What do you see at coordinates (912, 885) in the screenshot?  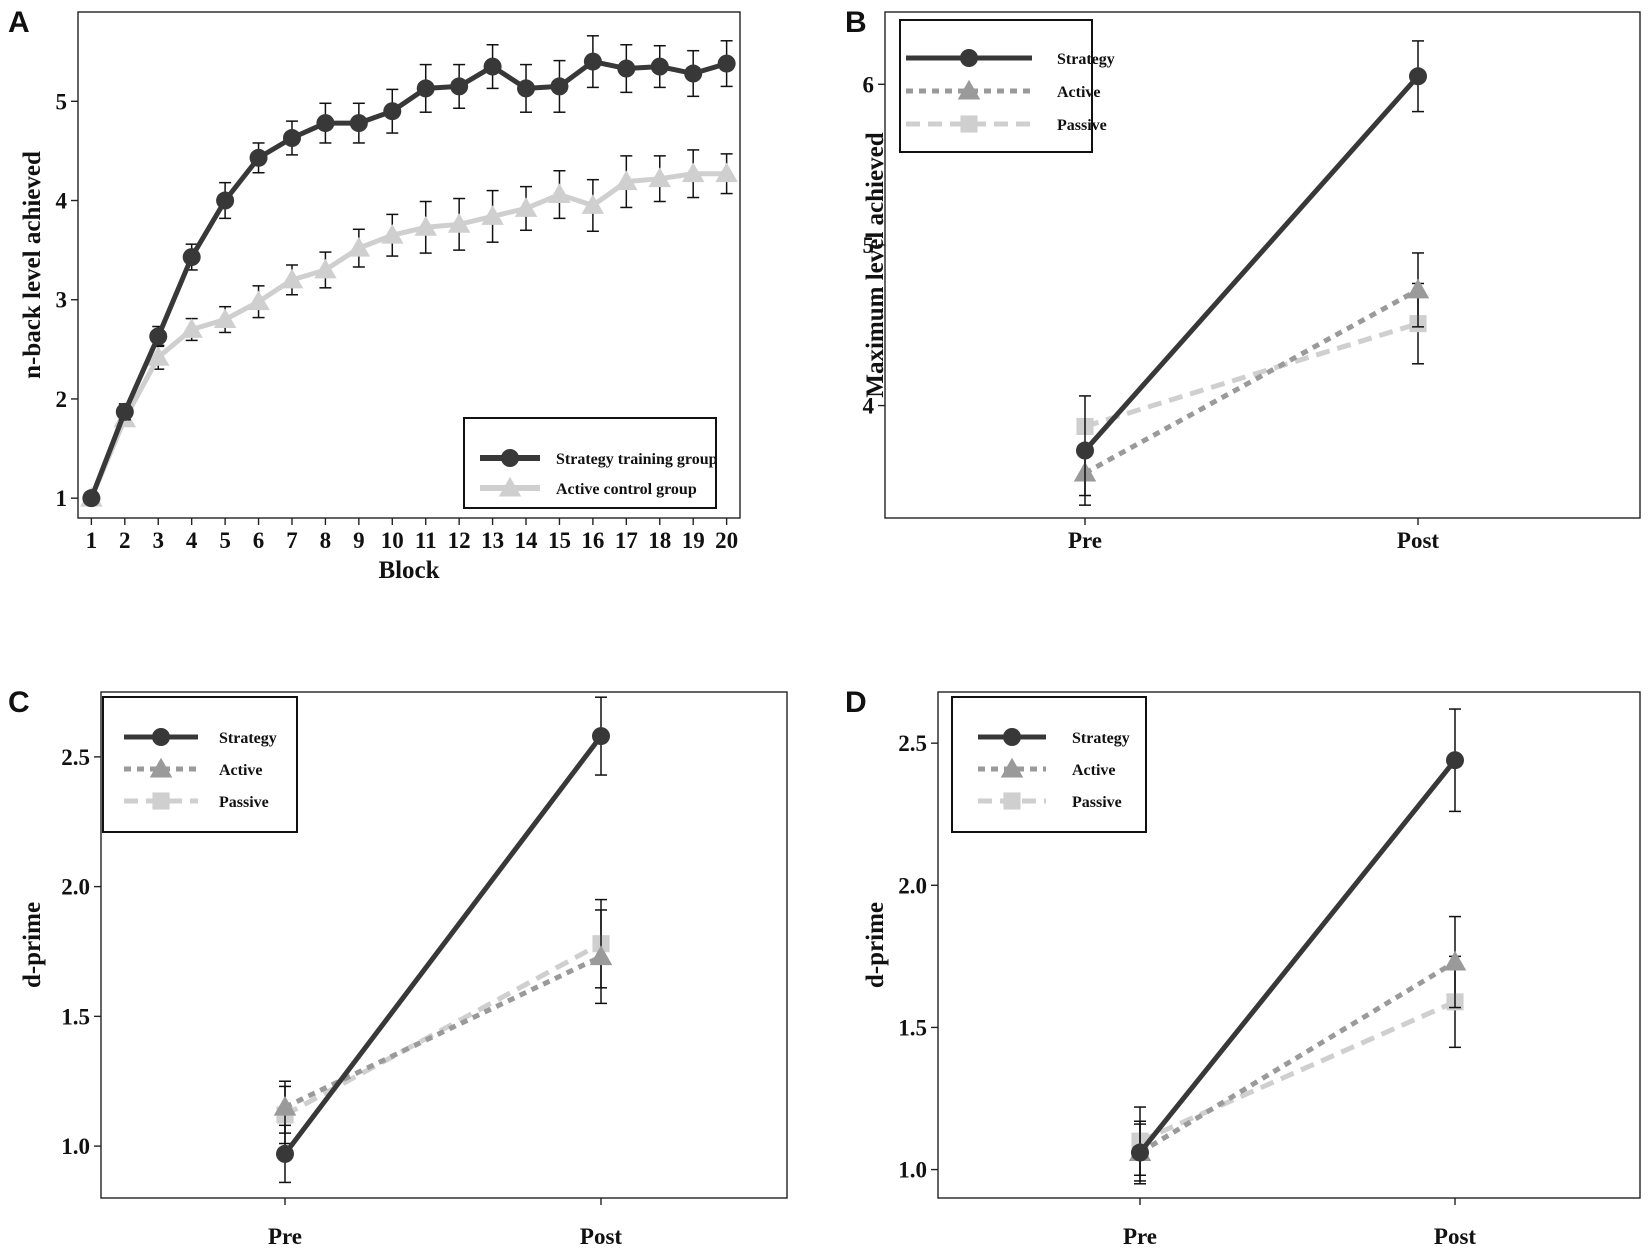 I see `y-tick-label: 2.0` at bounding box center [912, 885].